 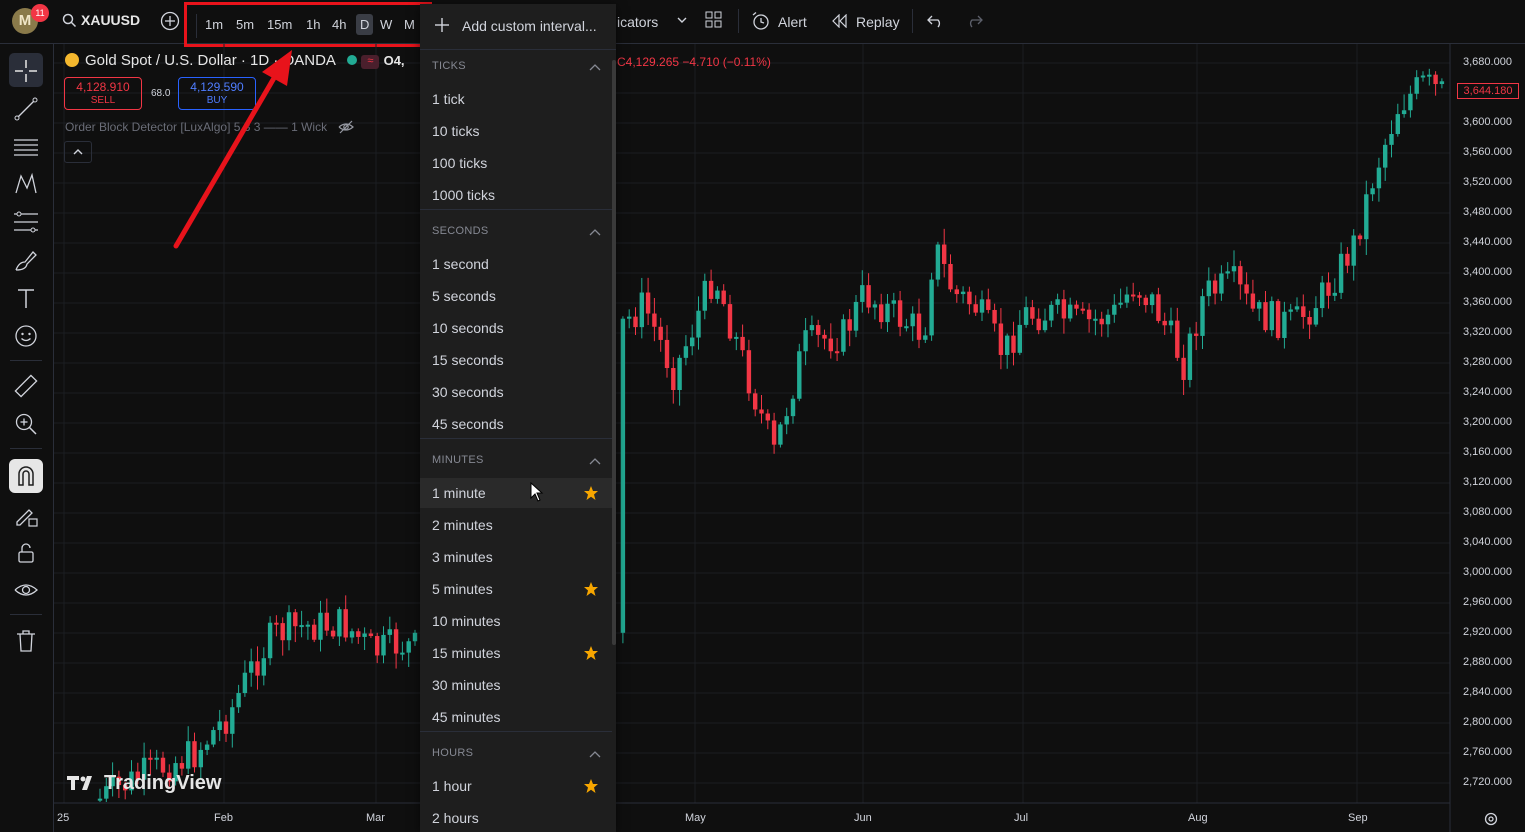 I want to click on emoji-icon, so click(x=26, y=336).